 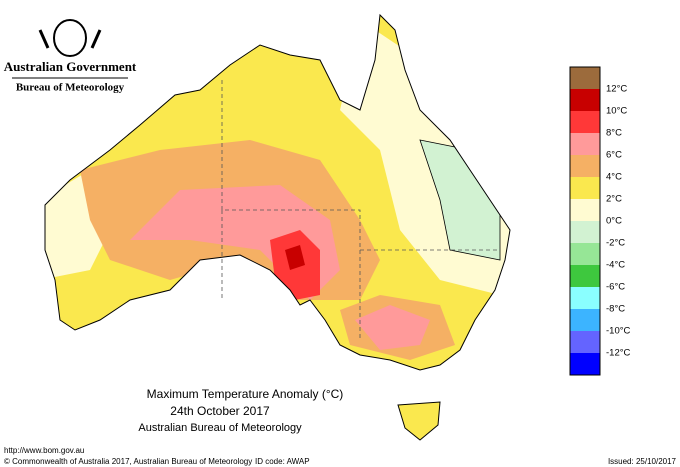 What do you see at coordinates (618, 331) in the screenshot?
I see `legend-label: -10°C` at bounding box center [618, 331].